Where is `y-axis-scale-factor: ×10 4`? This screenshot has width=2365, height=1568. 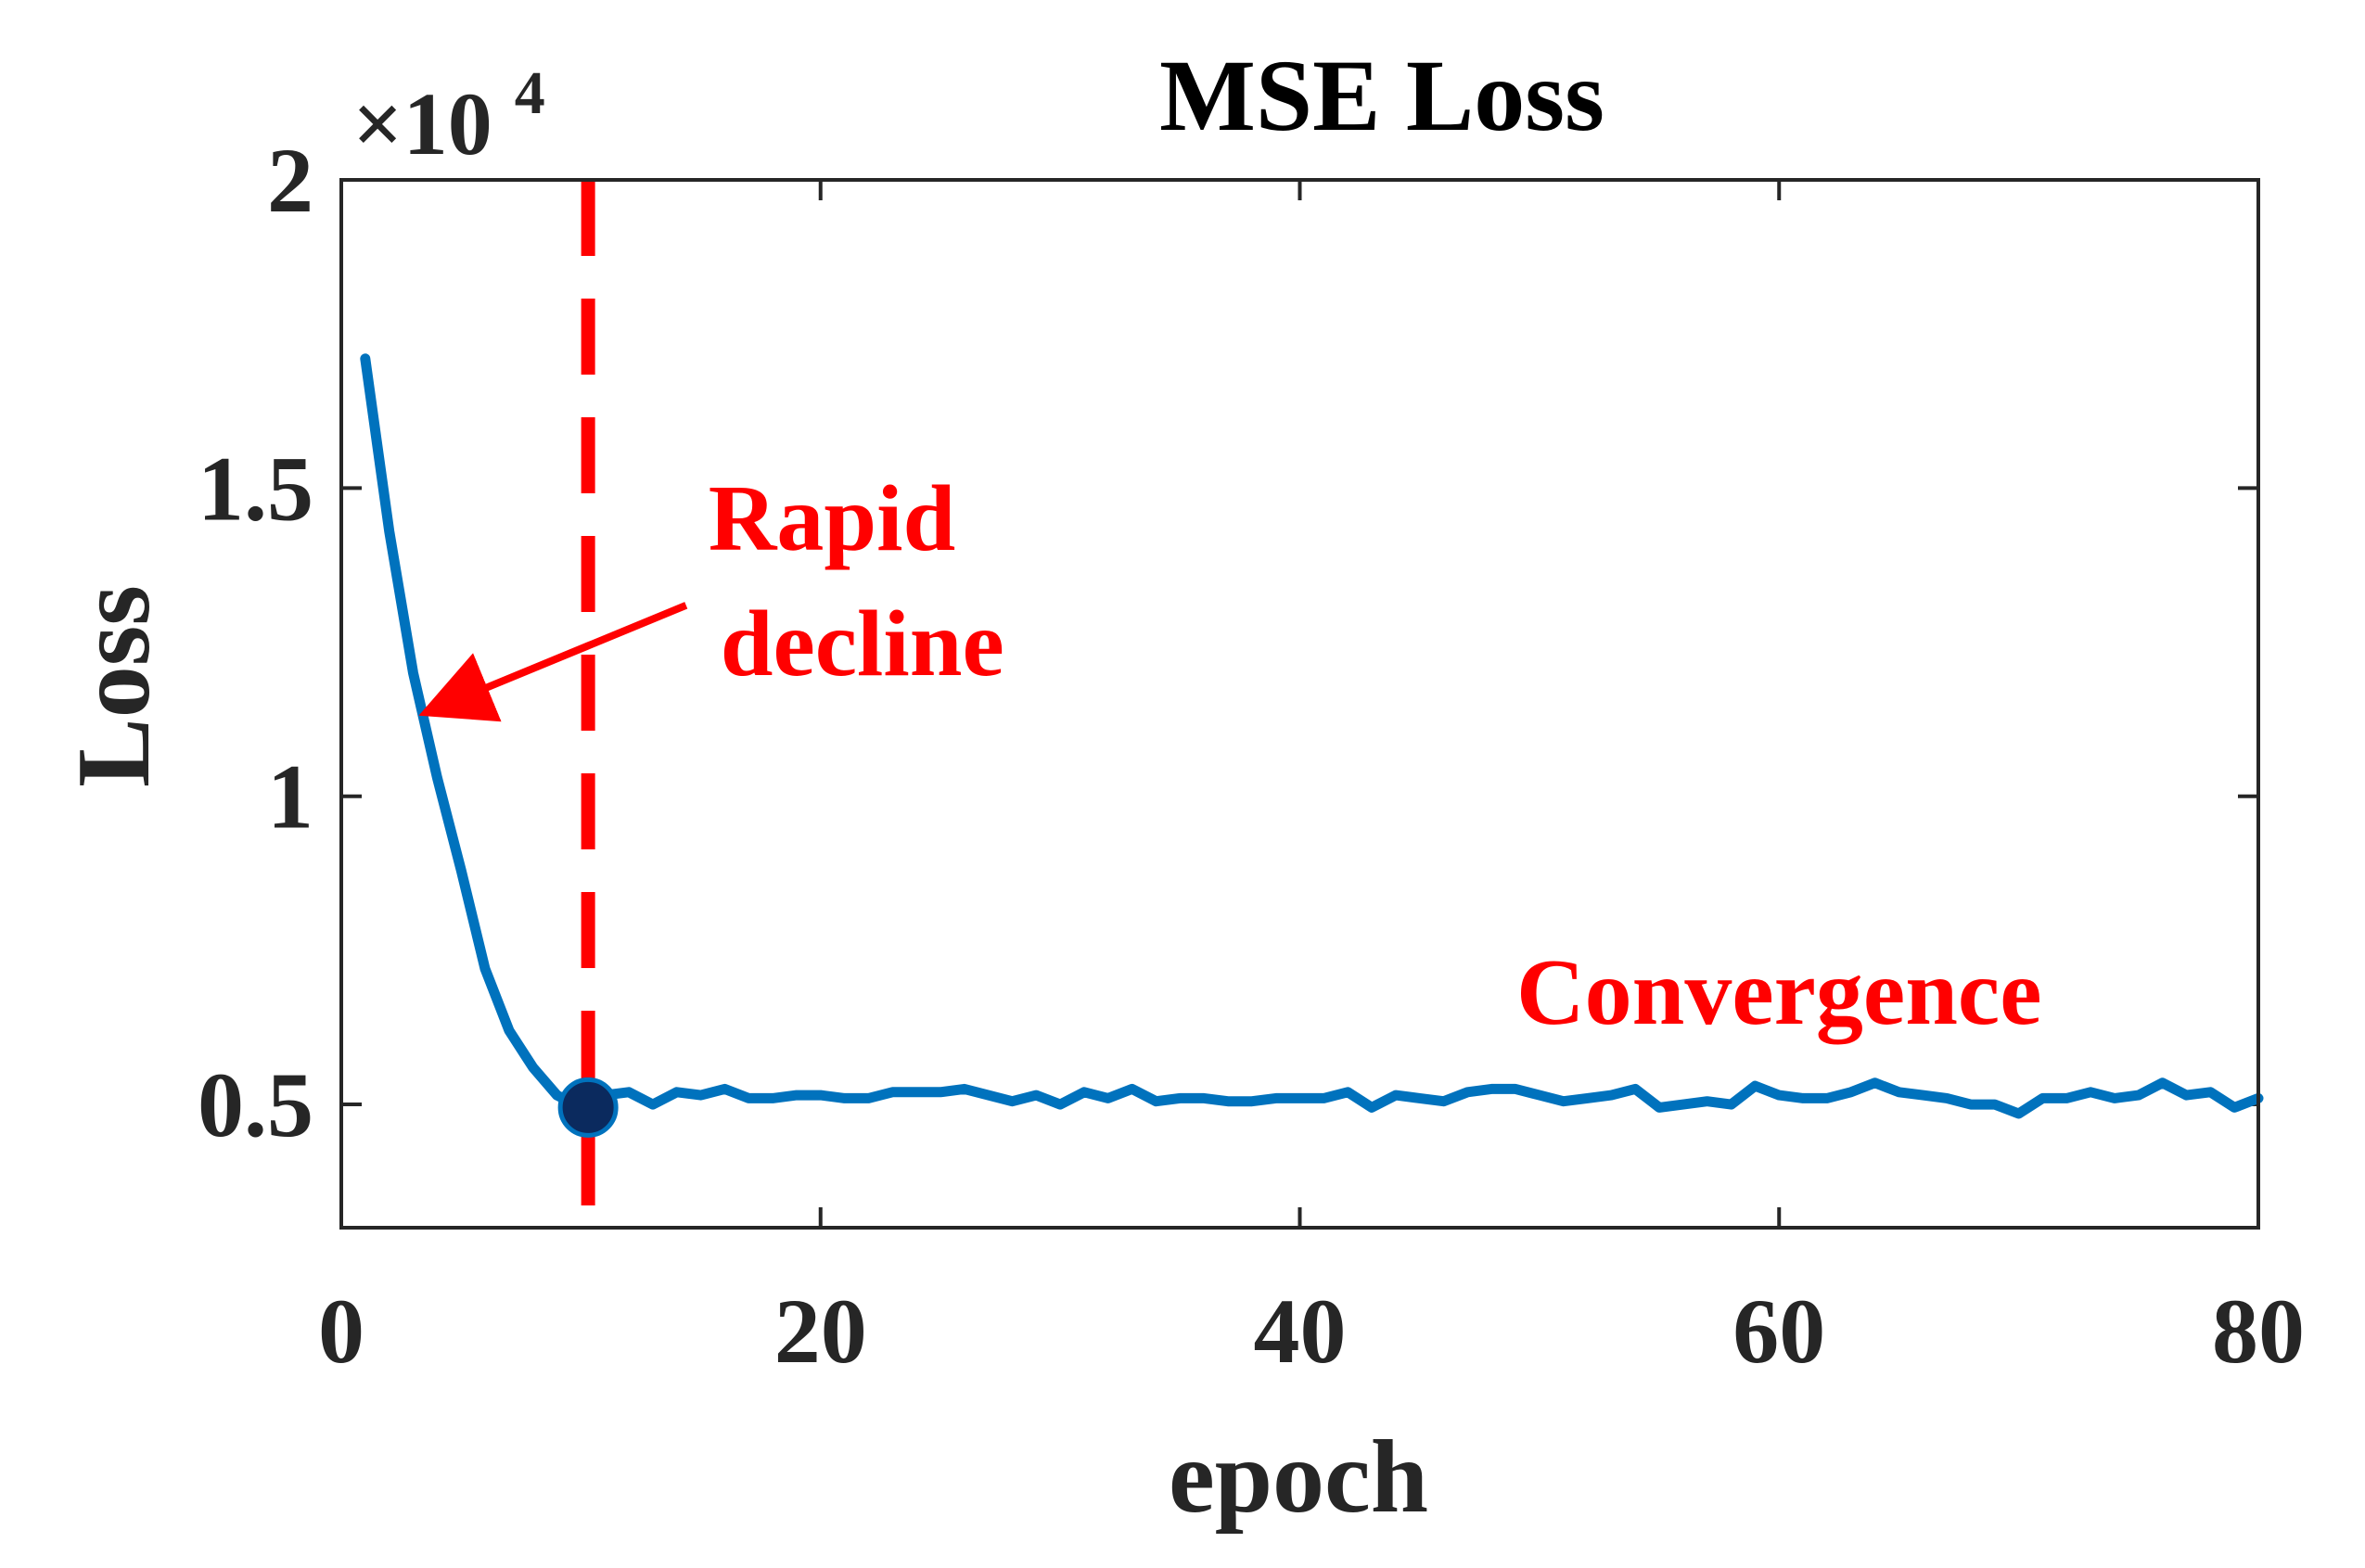
y-axis-scale-factor: ×10 4 is located at coordinates (448, 116).